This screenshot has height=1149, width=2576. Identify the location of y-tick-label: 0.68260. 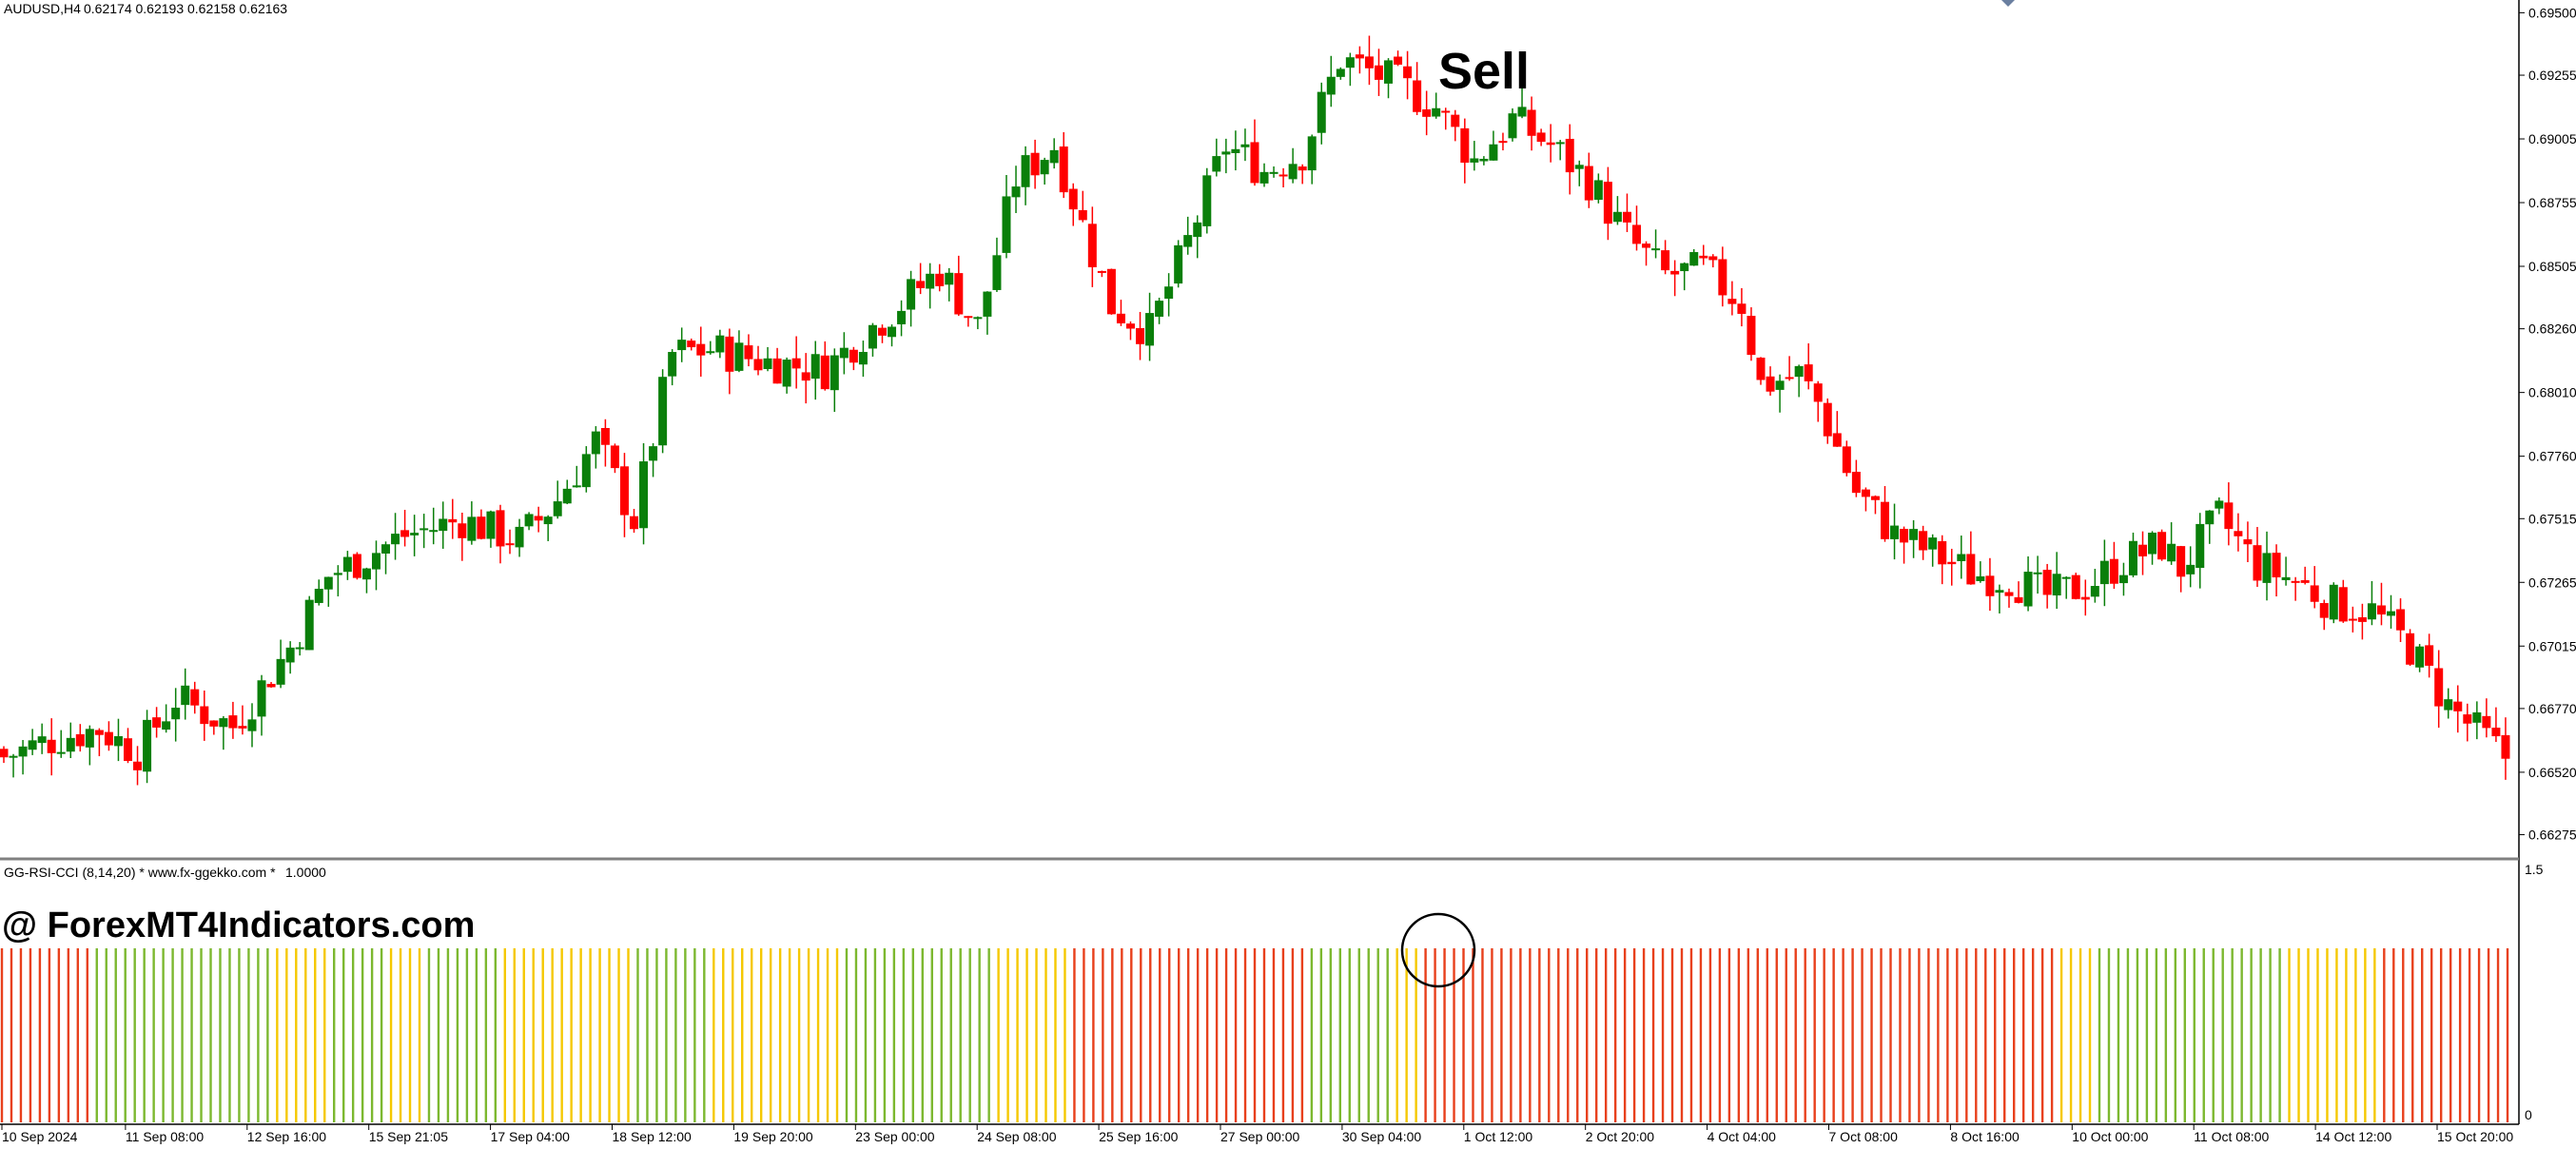
(2552, 329).